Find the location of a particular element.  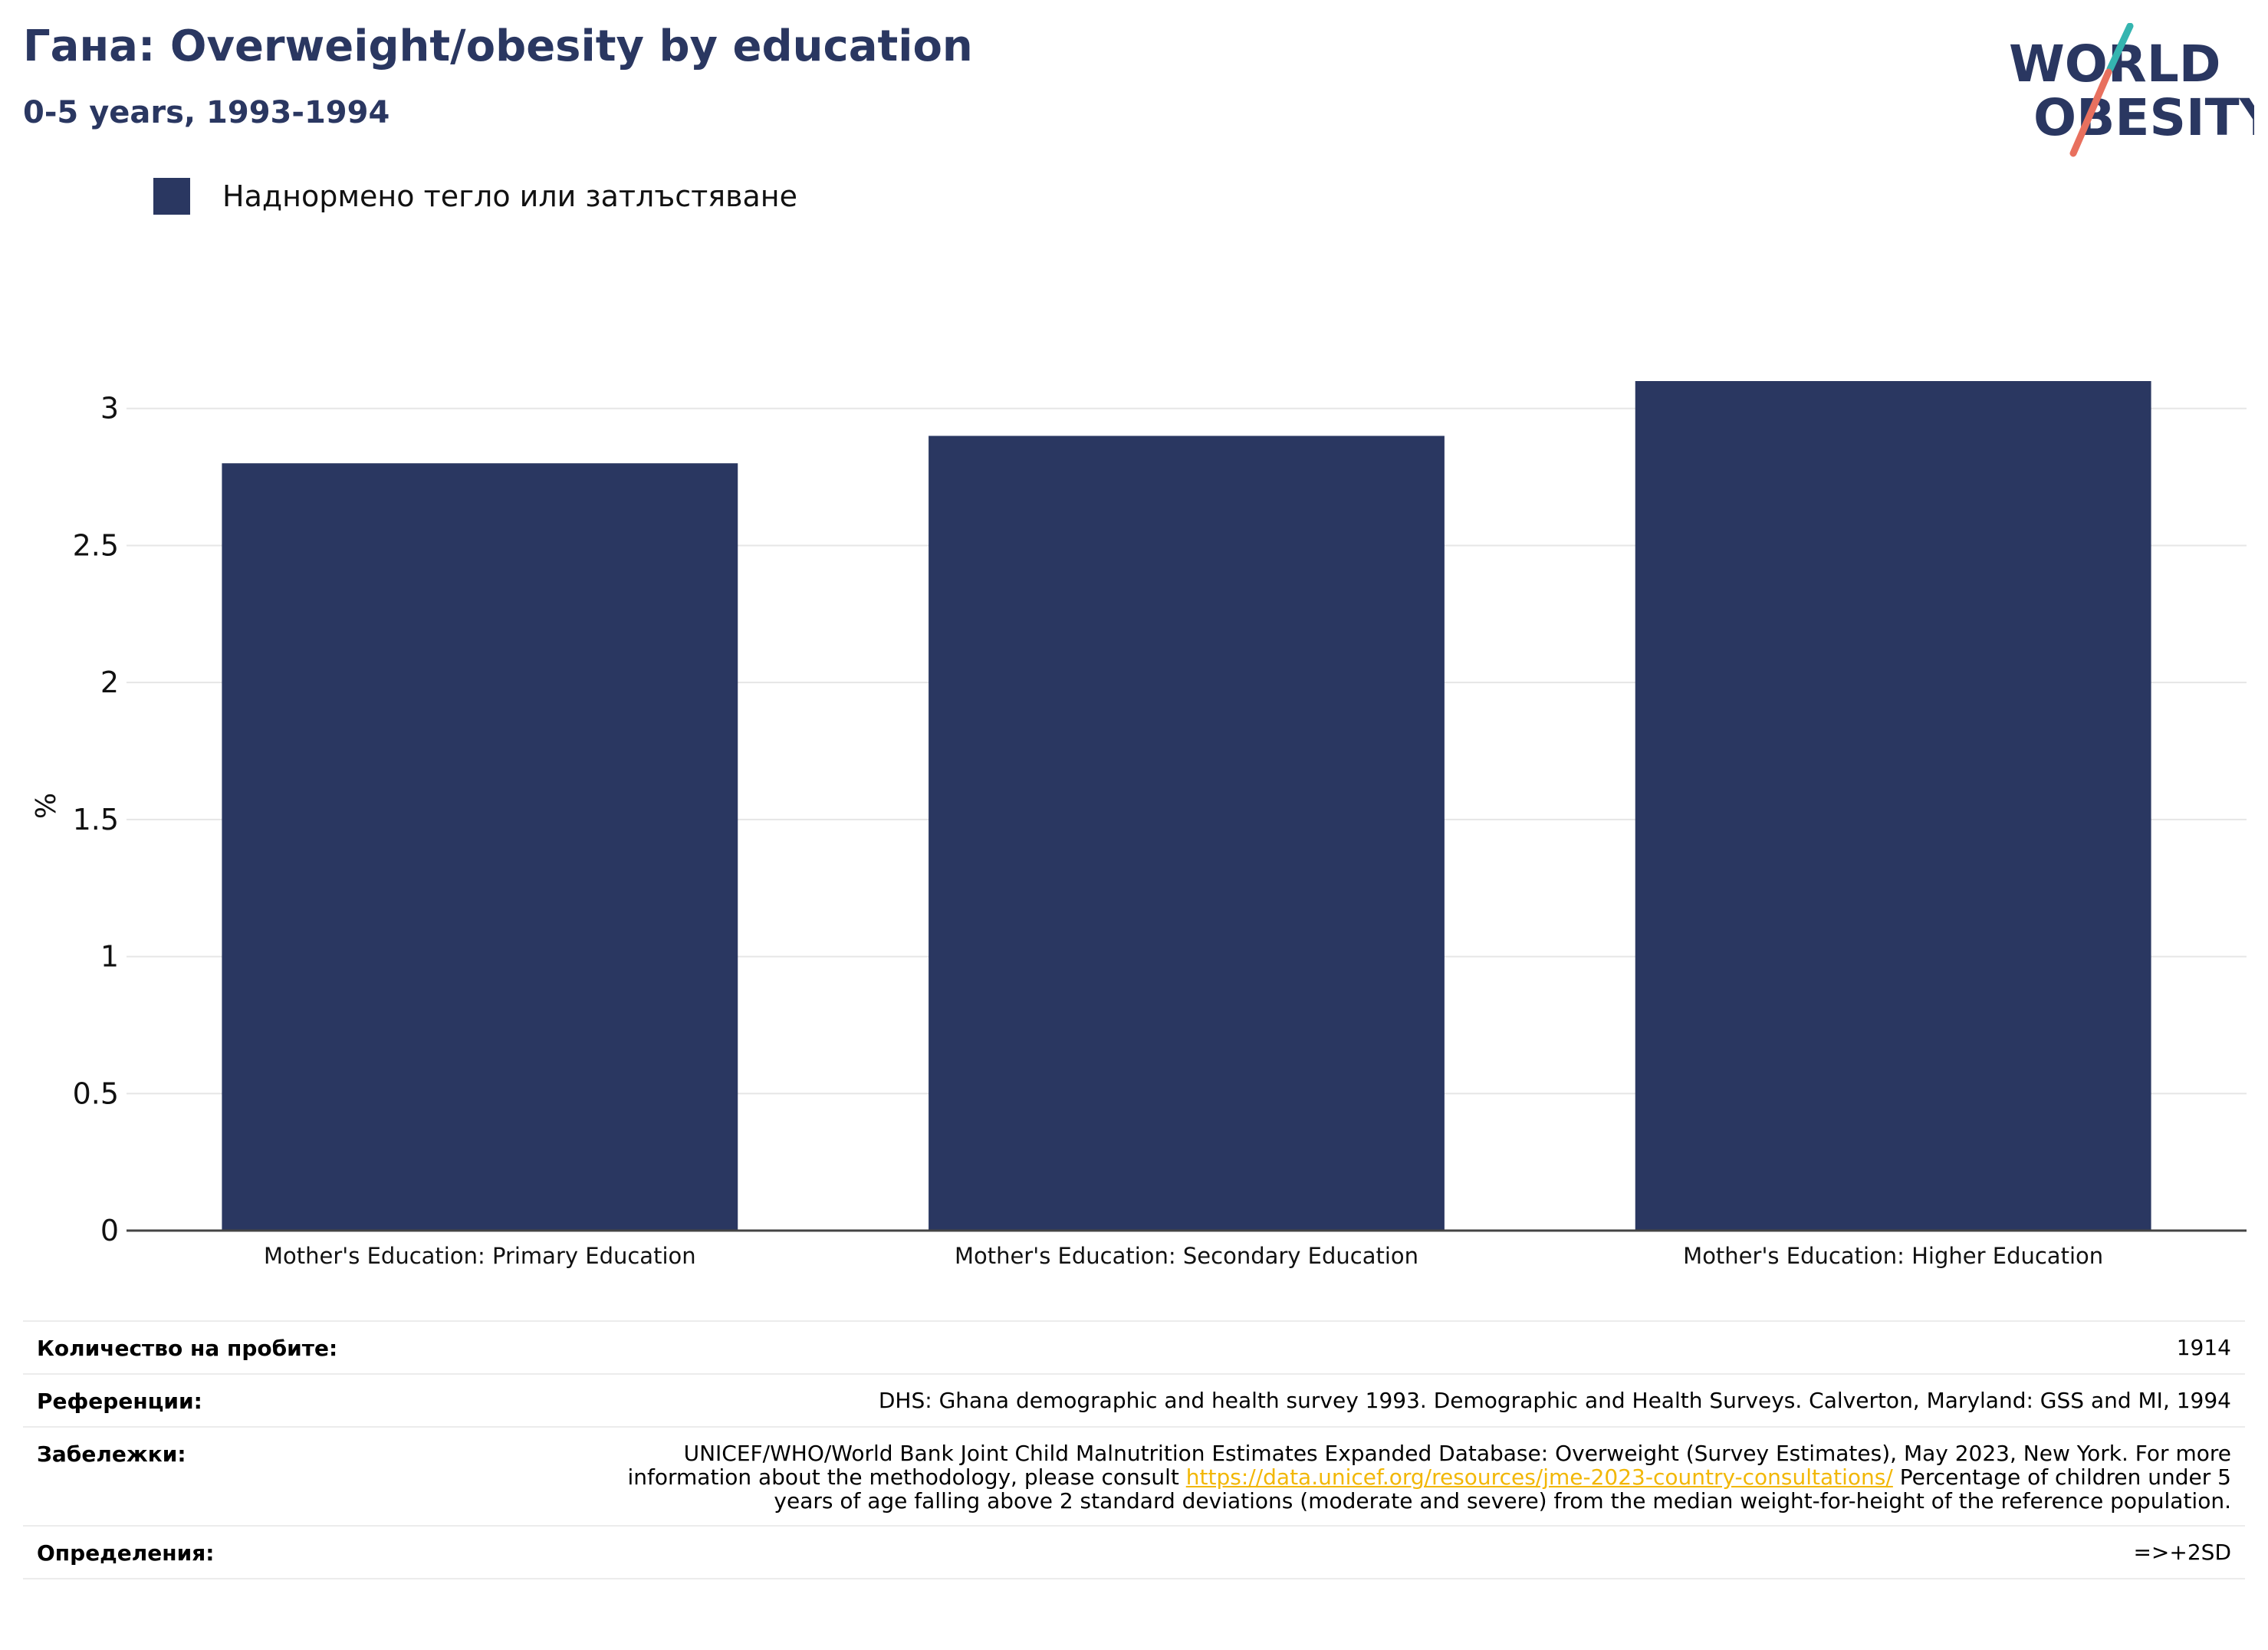

y-axis-label: % is located at coordinates (46, 806).